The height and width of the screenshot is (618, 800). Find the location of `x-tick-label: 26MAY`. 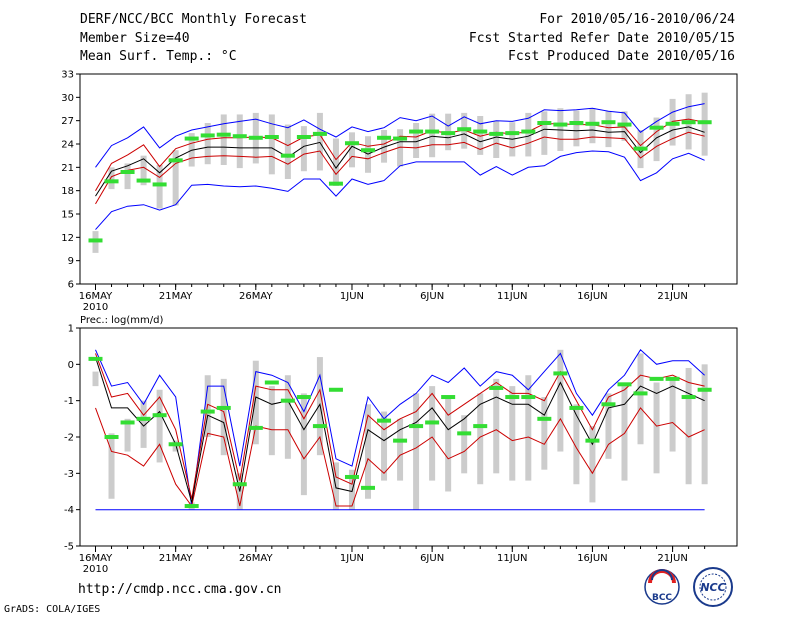

x-tick-label: 26MAY is located at coordinates (256, 558).